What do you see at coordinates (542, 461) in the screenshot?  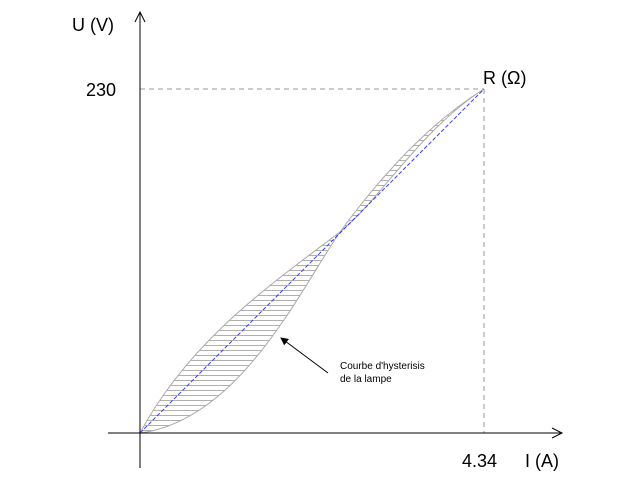 I see `x-label: I (A)` at bounding box center [542, 461].